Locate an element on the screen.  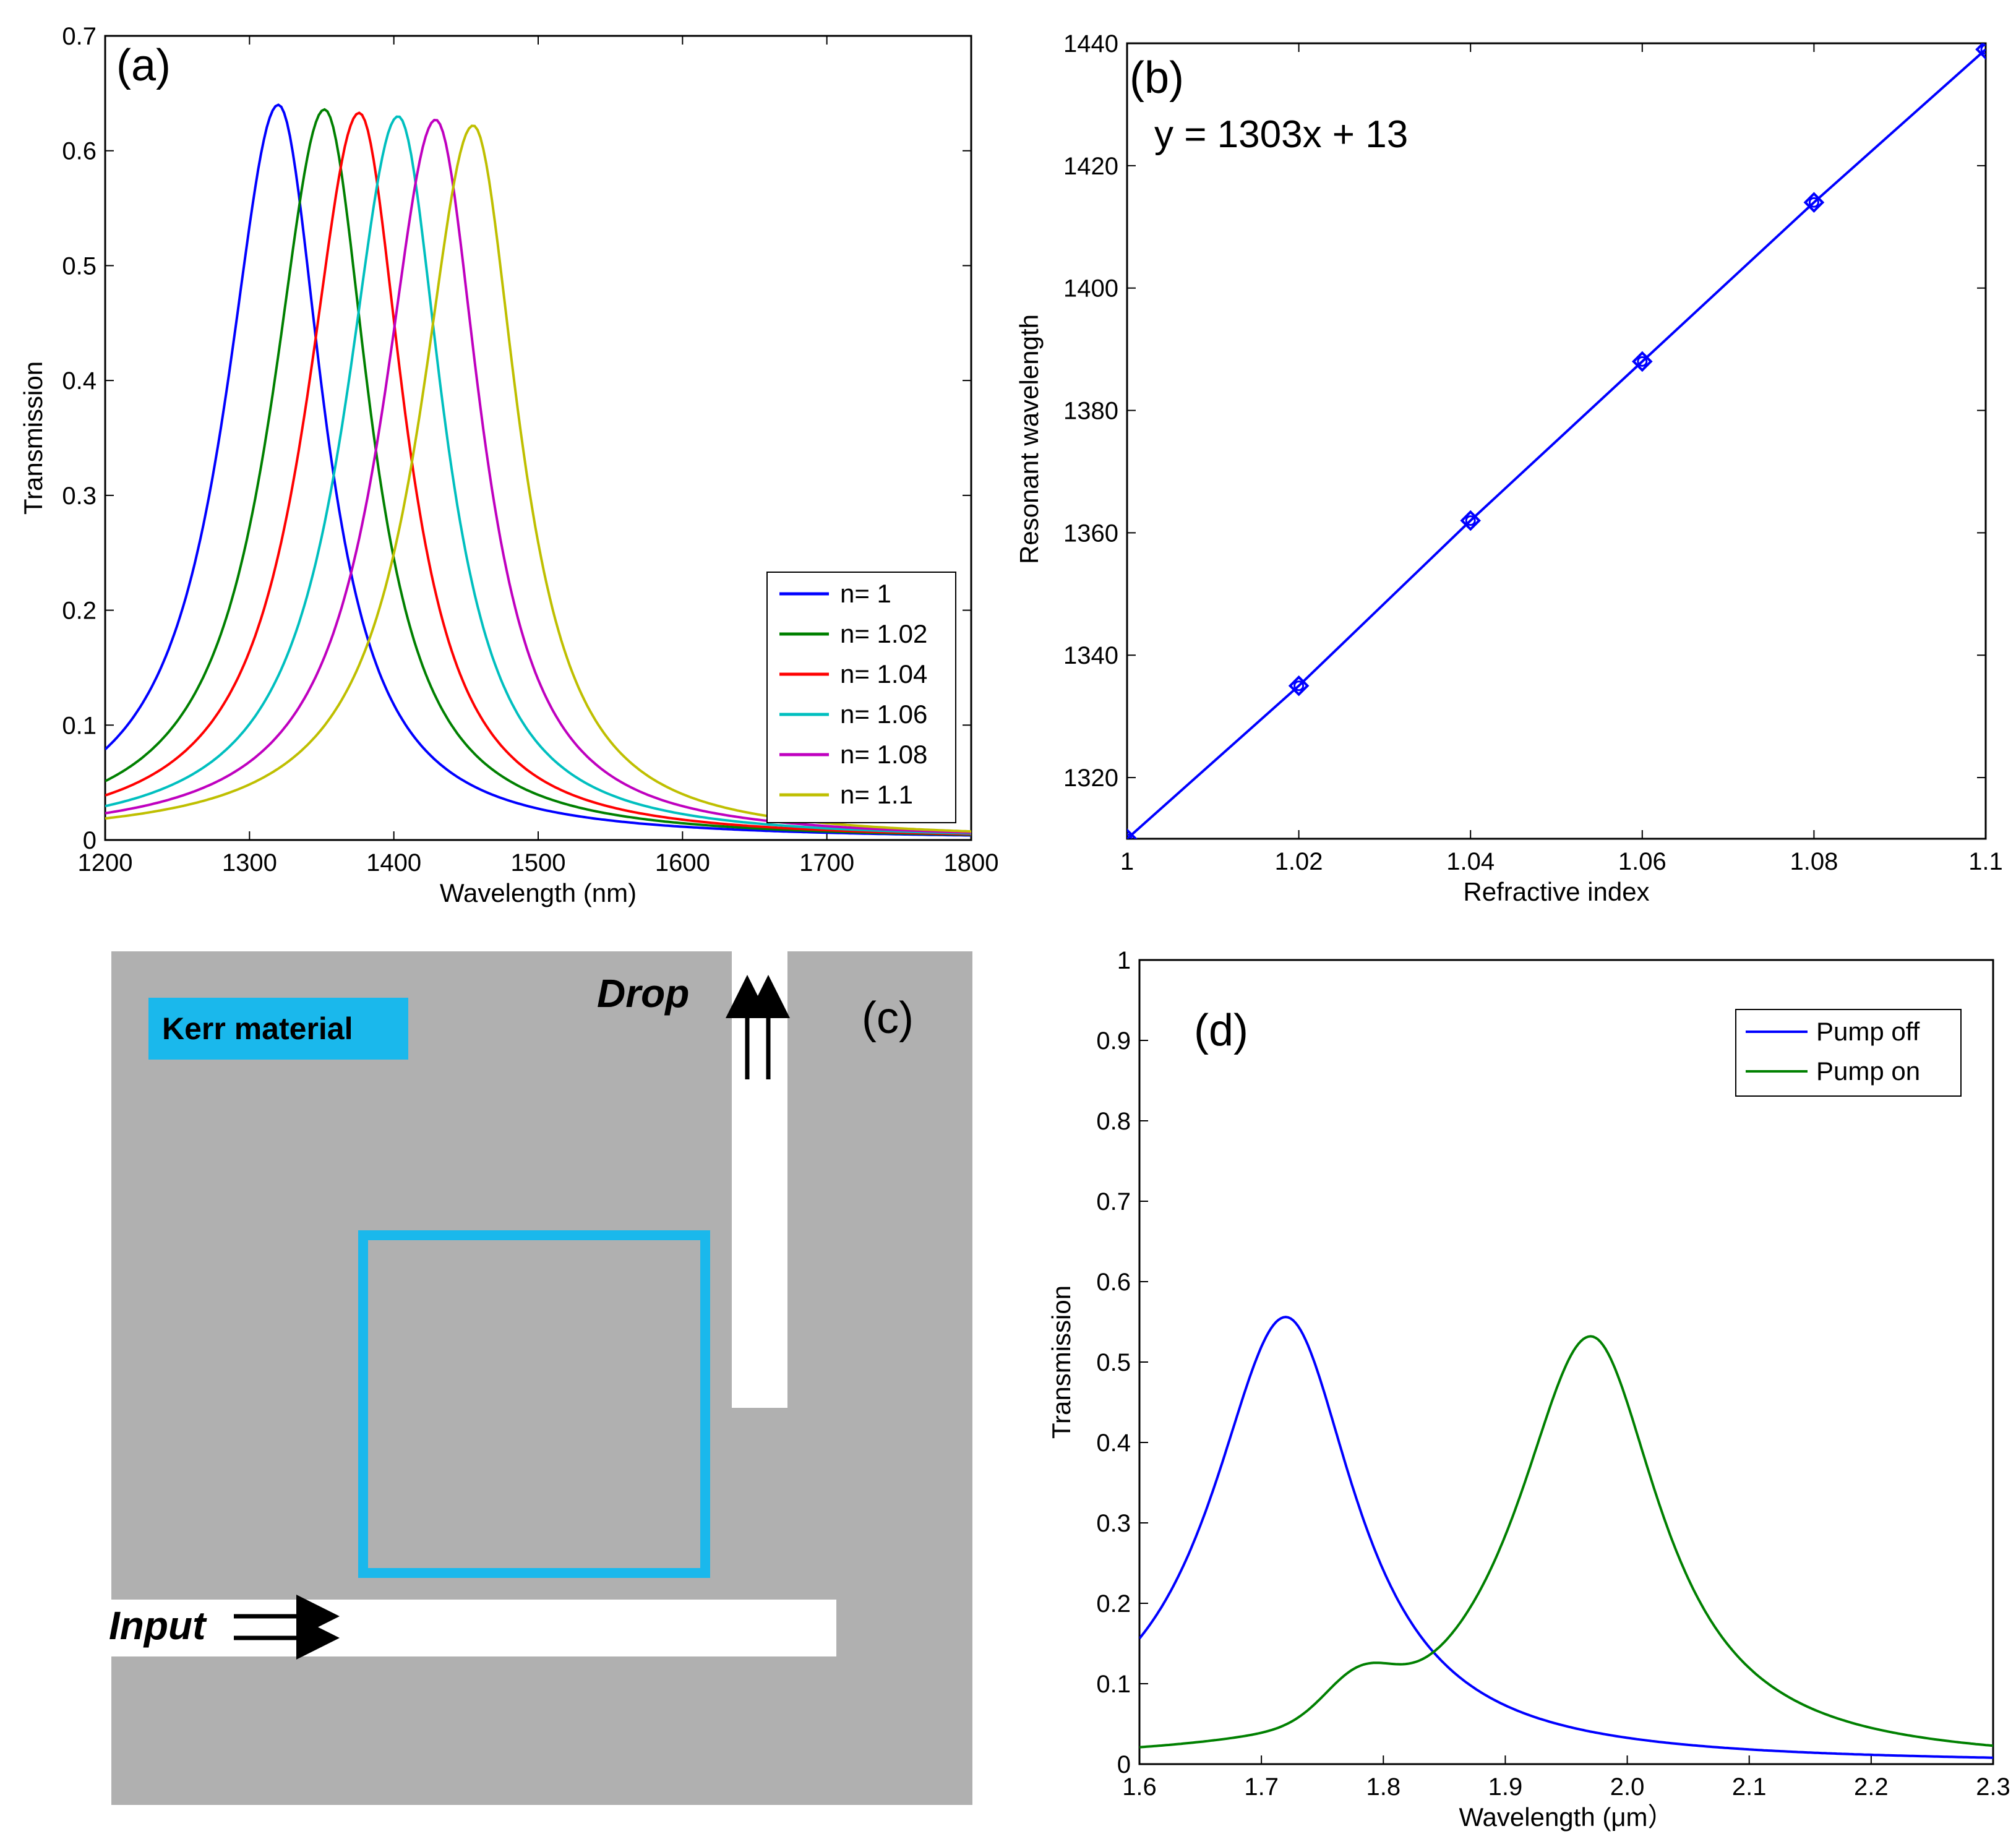
panel-d-legend: Pump off Pump on is located at coordinates (1848, 1053).